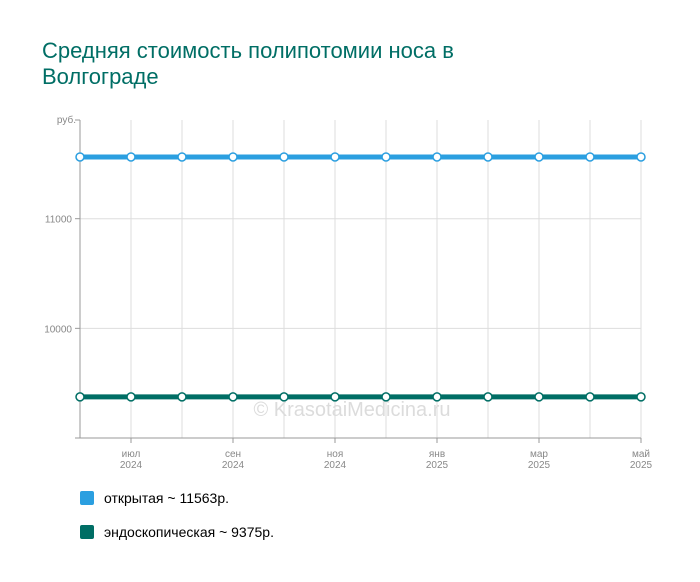 This screenshot has width=700, height=582. Describe the element at coordinates (233, 454) in the screenshot. I see `x-tick-label-month-1: сен` at that location.